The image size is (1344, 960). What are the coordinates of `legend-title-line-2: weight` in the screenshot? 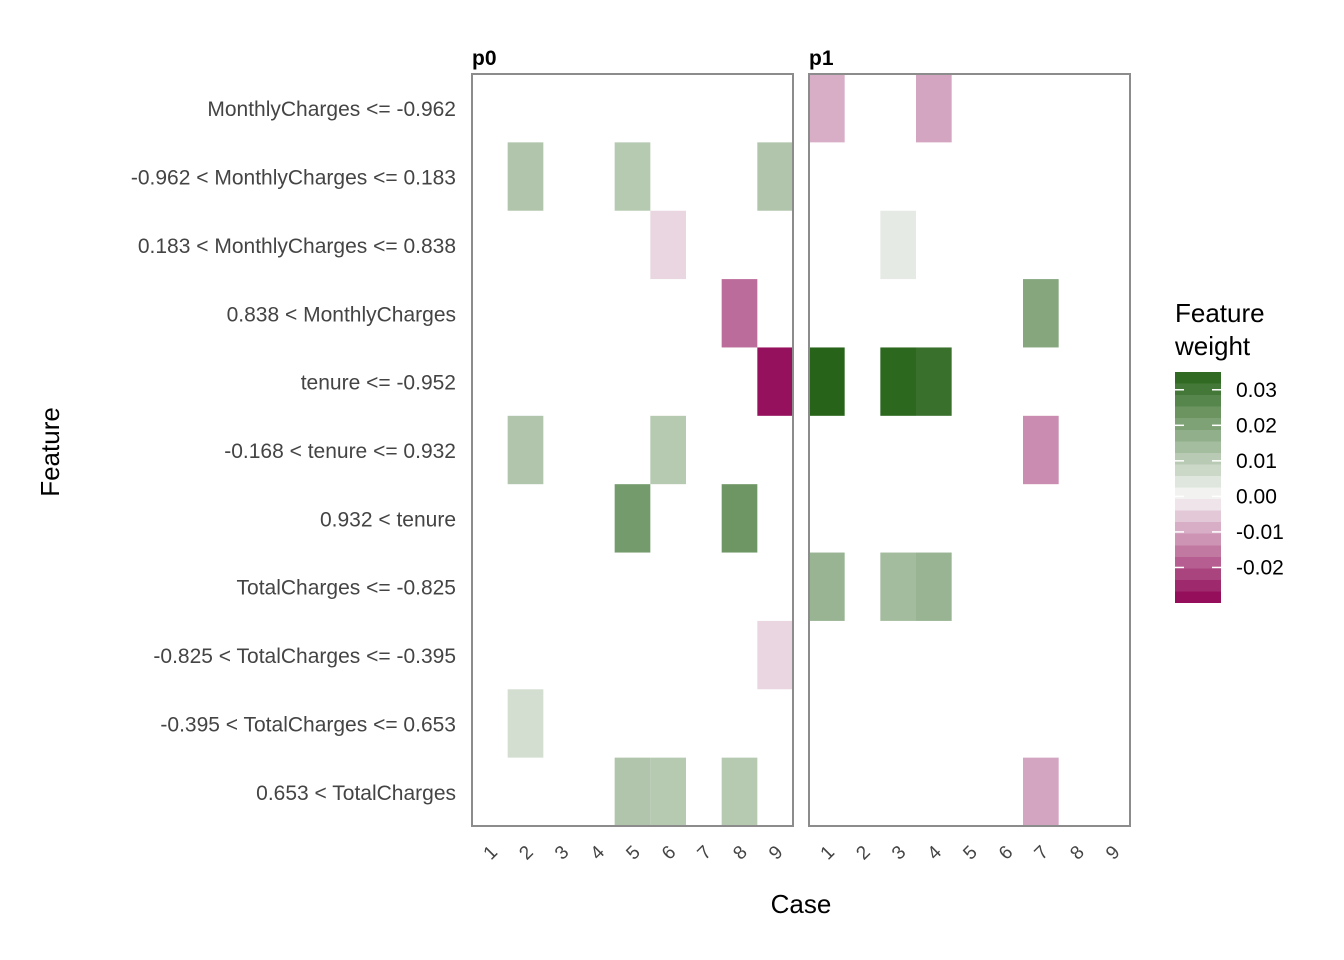 It's located at (1212, 346).